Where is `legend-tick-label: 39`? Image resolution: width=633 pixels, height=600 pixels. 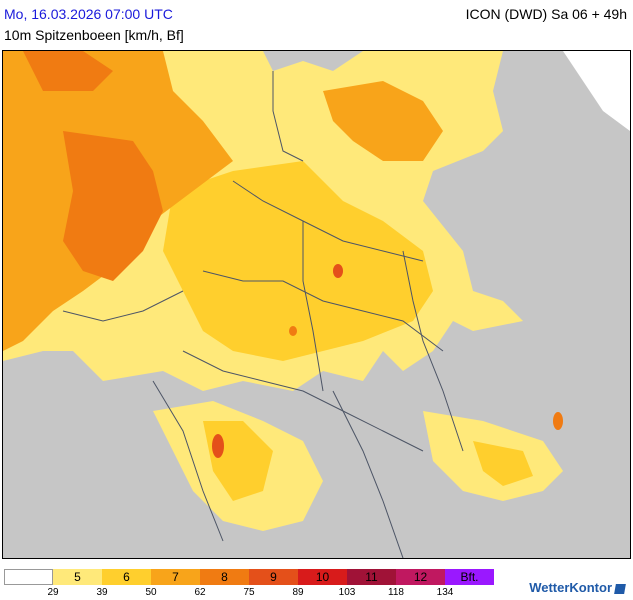
legend-tick-label: 39 is located at coordinates (102, 592).